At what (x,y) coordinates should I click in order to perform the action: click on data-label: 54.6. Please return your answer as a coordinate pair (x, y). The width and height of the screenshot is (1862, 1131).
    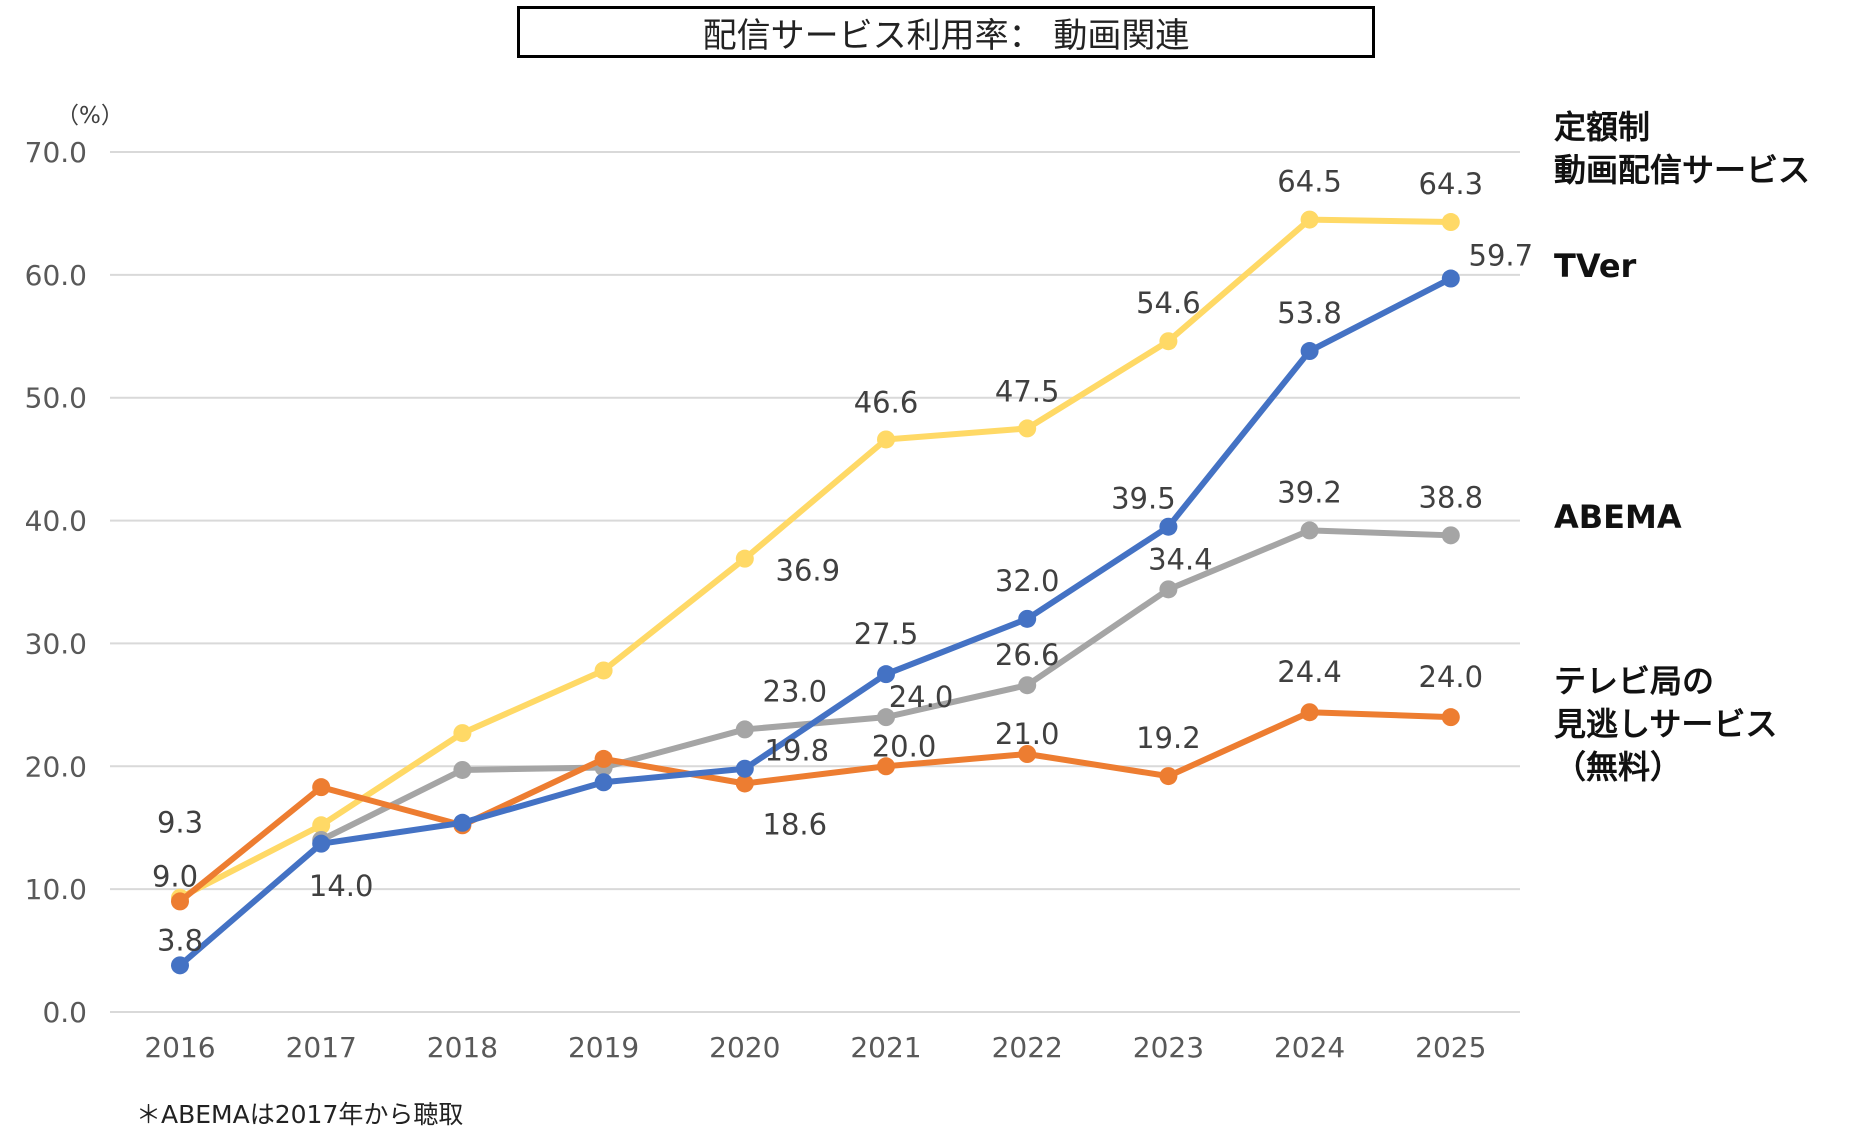
    Looking at the image, I should click on (1168, 303).